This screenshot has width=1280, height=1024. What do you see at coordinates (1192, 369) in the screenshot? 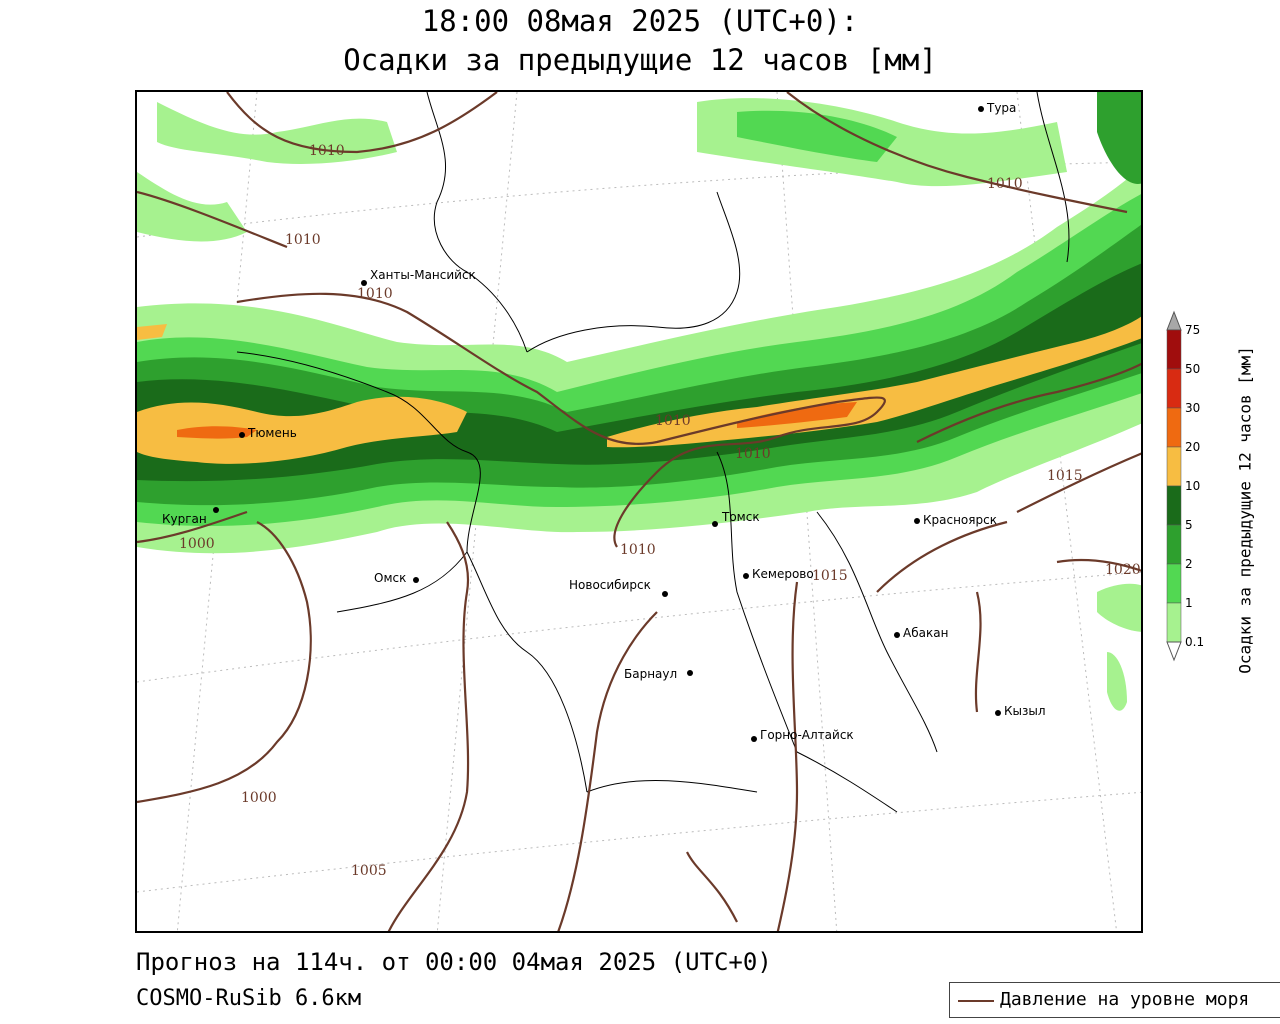
I see `colorbar-tick-label: 50` at bounding box center [1192, 369].